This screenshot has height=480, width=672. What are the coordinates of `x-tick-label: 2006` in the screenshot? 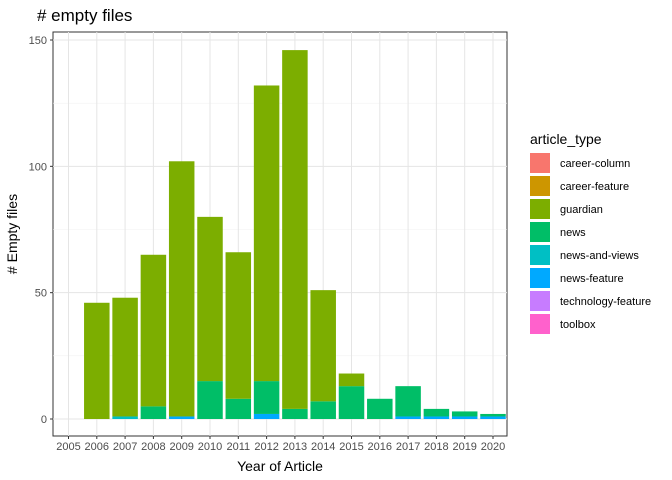 It's located at (97, 447).